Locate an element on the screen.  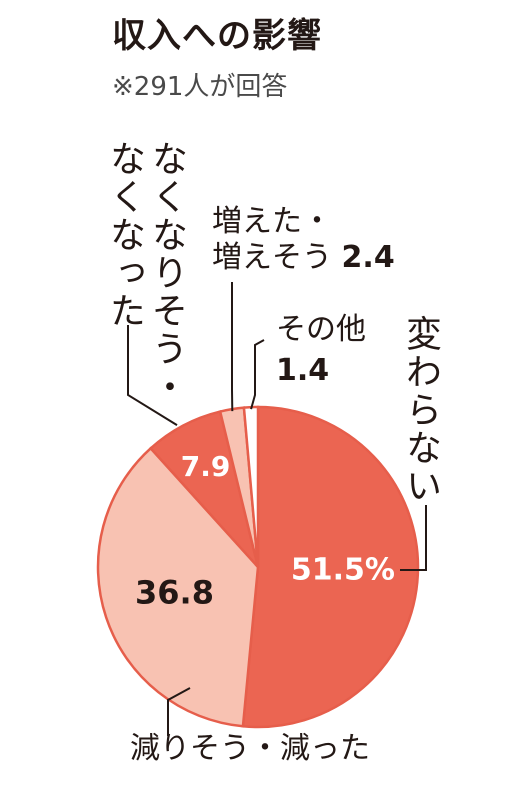
slice-decrease is located at coordinates (178, 587).